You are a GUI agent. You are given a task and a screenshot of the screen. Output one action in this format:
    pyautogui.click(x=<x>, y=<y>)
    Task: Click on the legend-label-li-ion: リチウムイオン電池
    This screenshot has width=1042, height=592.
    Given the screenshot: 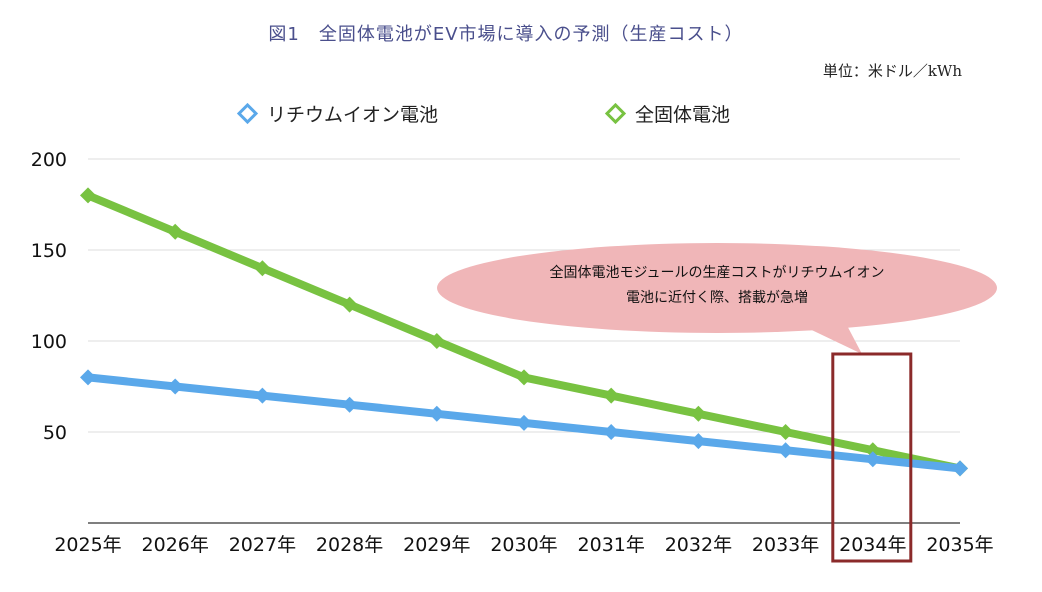 What is the action you would take?
    pyautogui.click(x=353, y=115)
    